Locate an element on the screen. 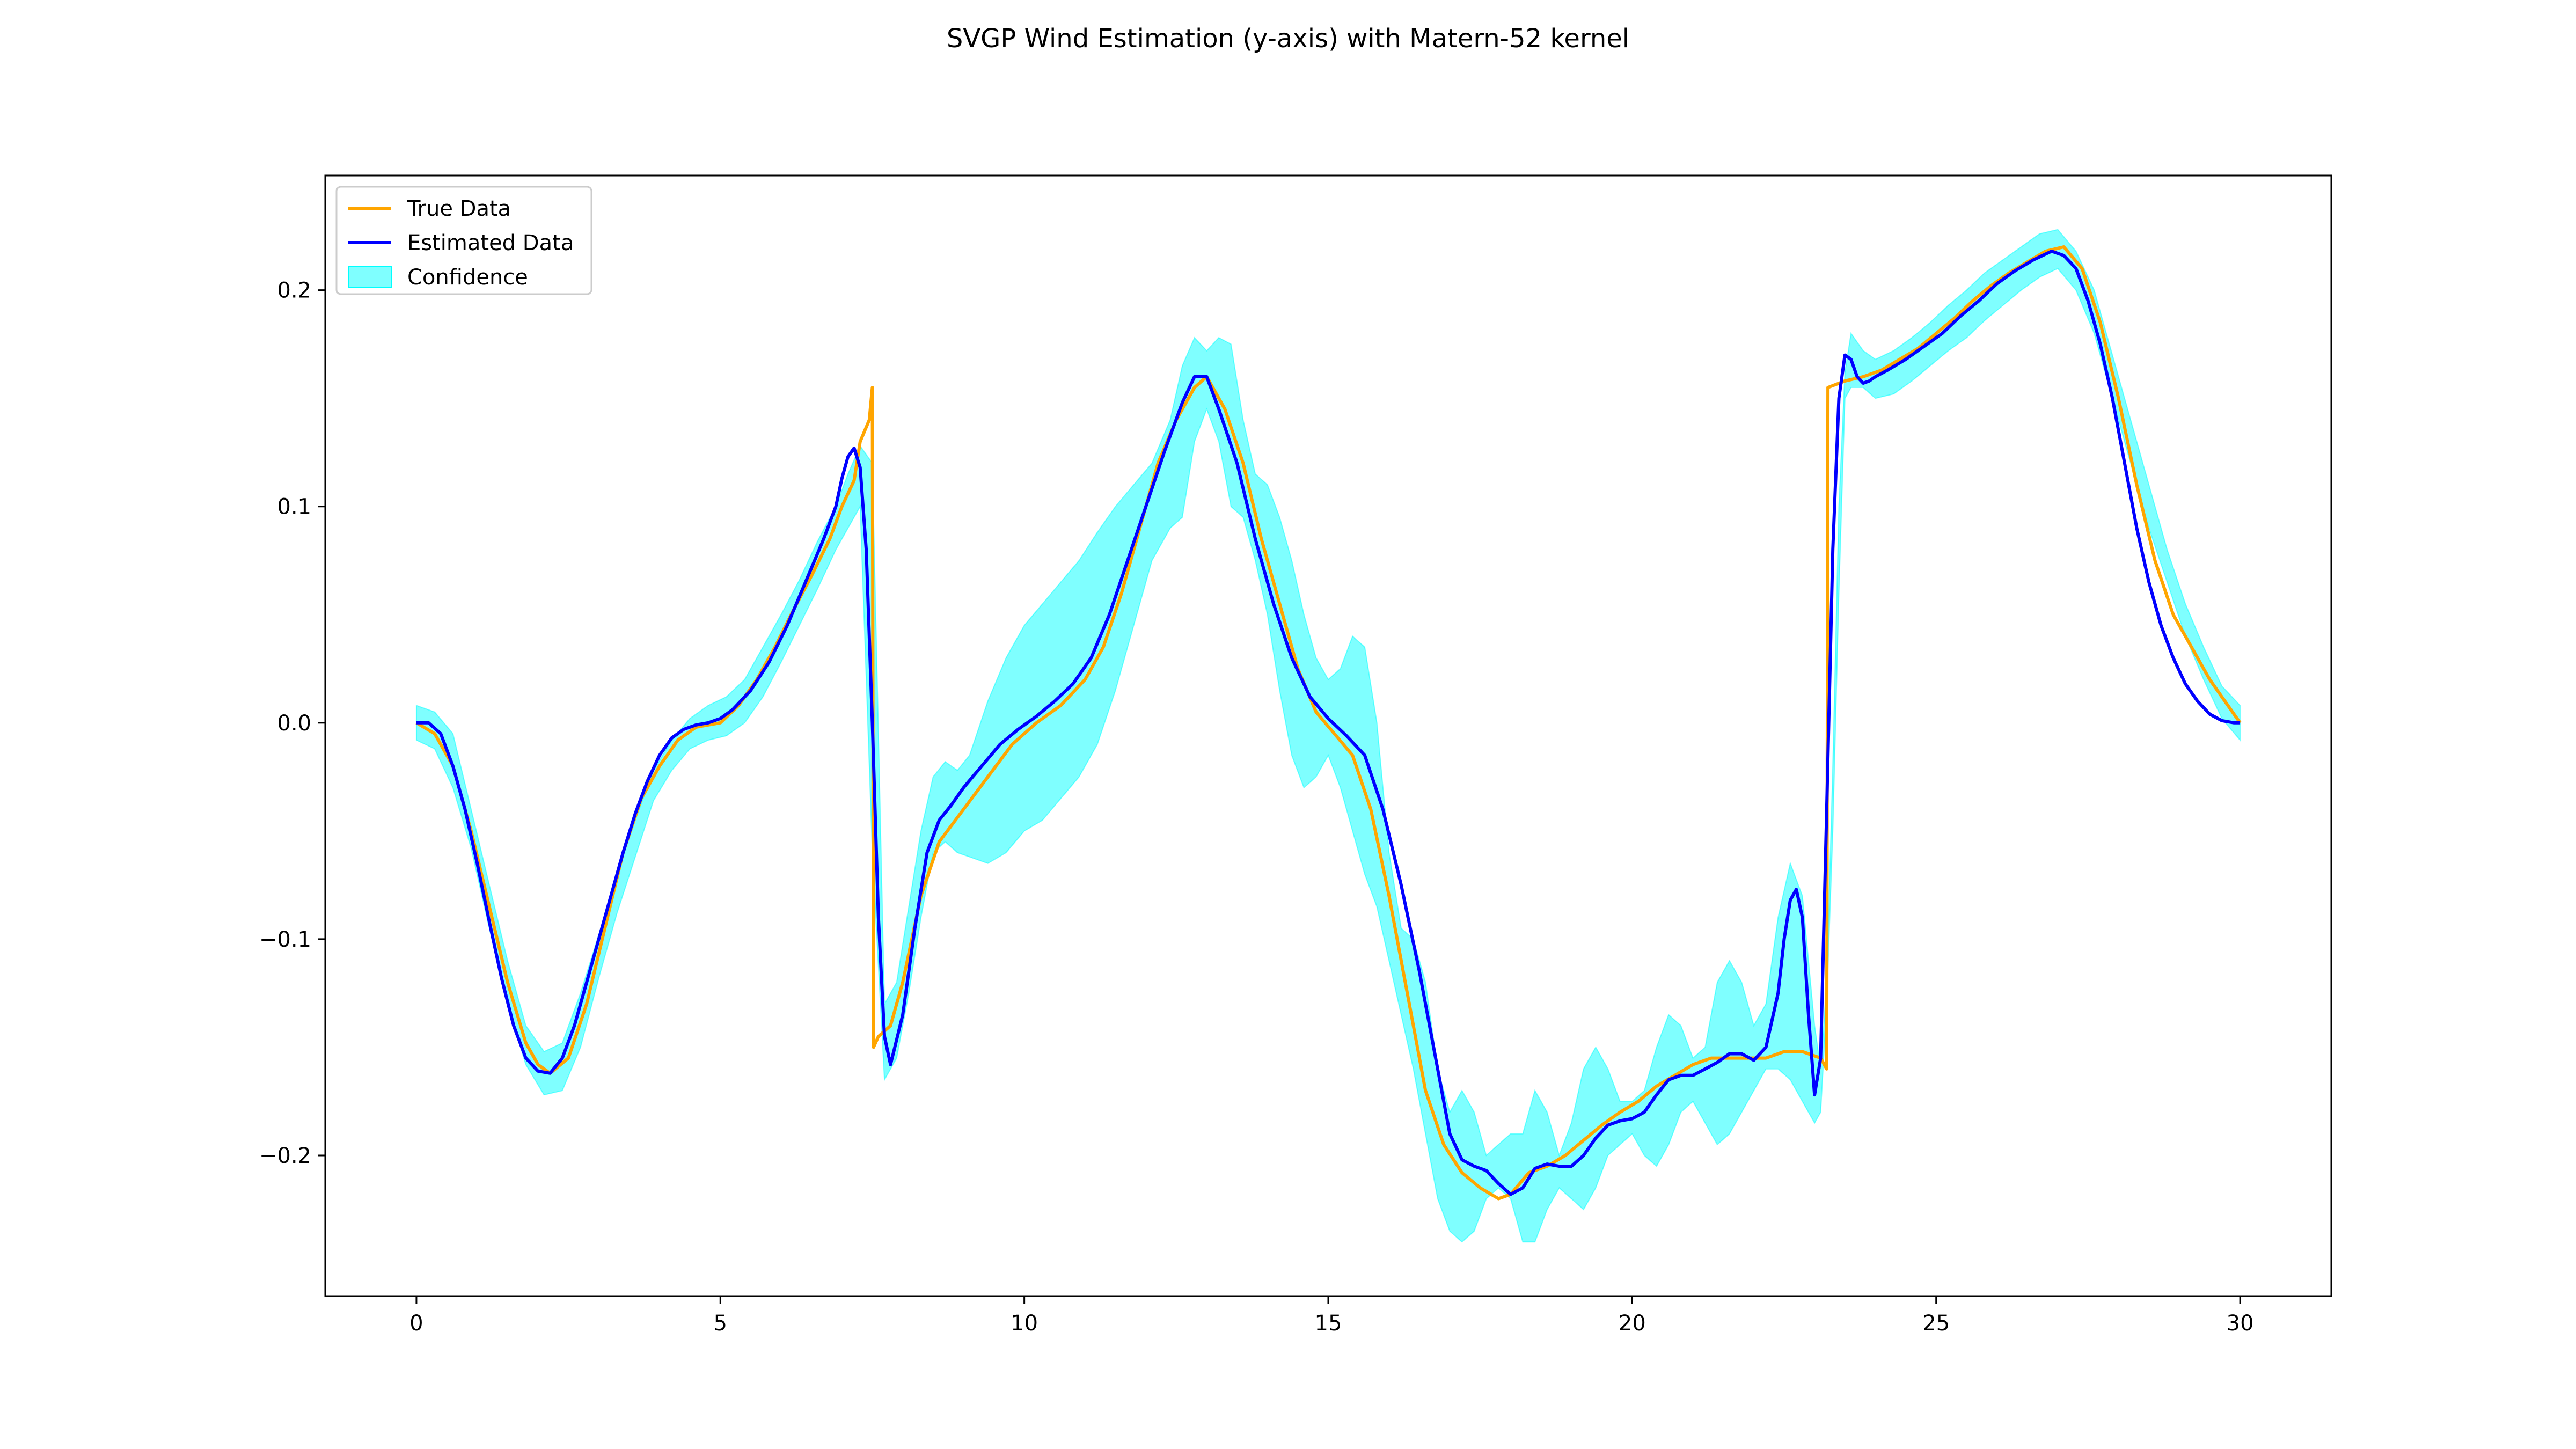  legend-label-true-data: True Data is located at coordinates (459, 208).